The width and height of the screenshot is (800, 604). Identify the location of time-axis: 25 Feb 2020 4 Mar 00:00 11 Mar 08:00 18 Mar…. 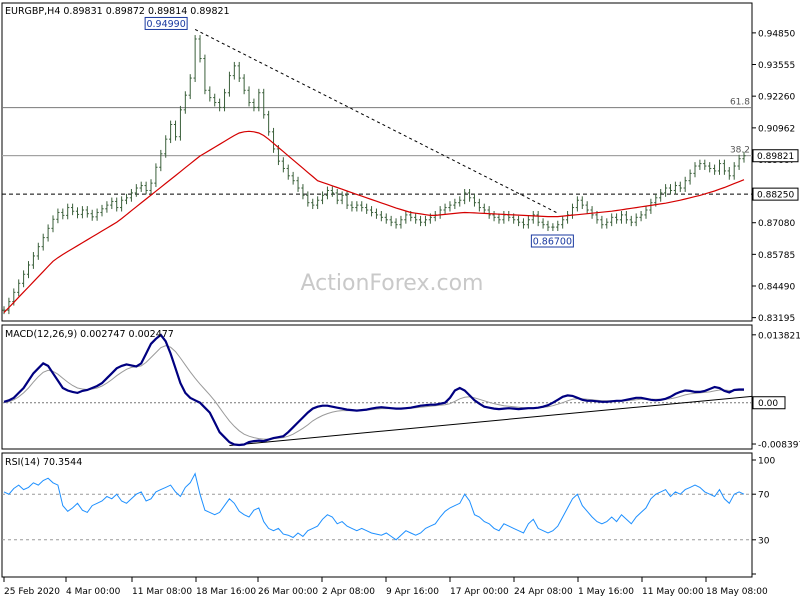
(385, 587).